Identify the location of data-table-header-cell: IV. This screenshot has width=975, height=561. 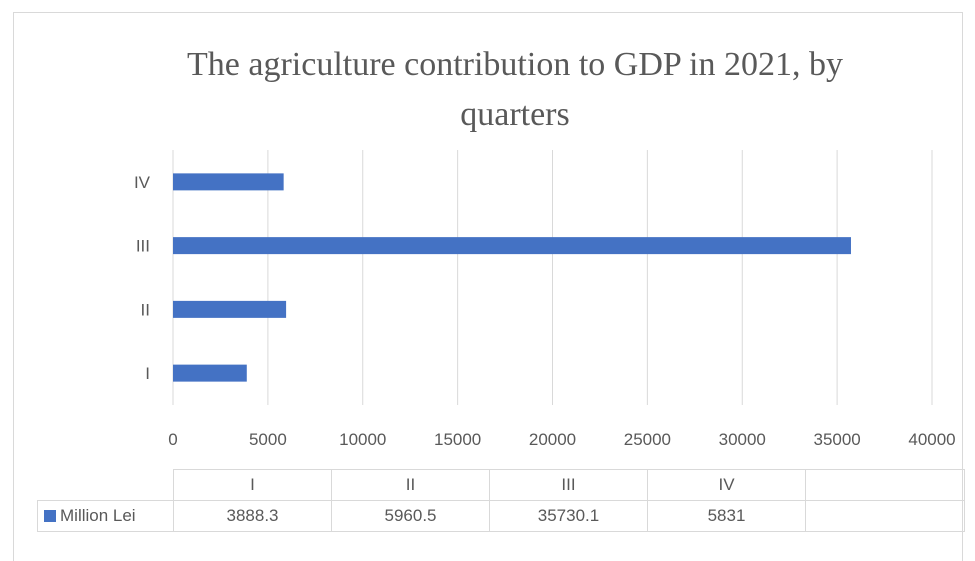
(726, 485).